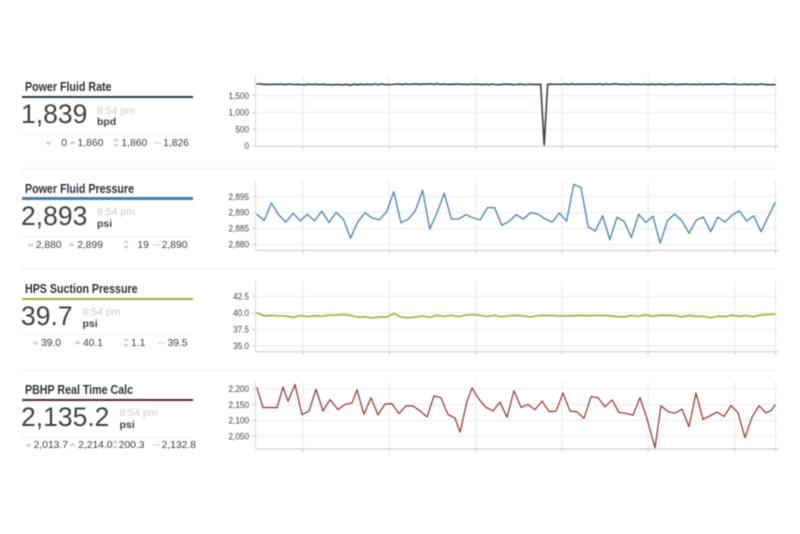 The image size is (800, 534). What do you see at coordinates (247, 146) in the screenshot?
I see `svg-text: 0` at bounding box center [247, 146].